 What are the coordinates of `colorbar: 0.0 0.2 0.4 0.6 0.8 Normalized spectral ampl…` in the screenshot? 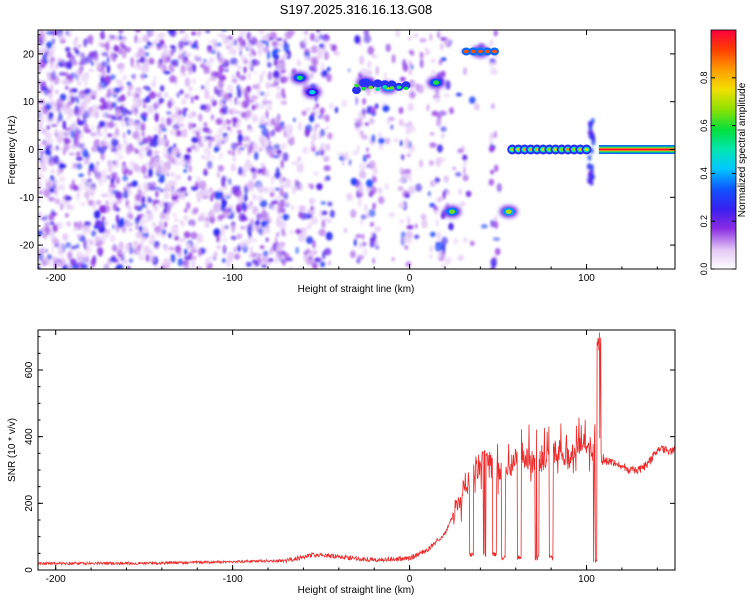 It's located at (723, 152).